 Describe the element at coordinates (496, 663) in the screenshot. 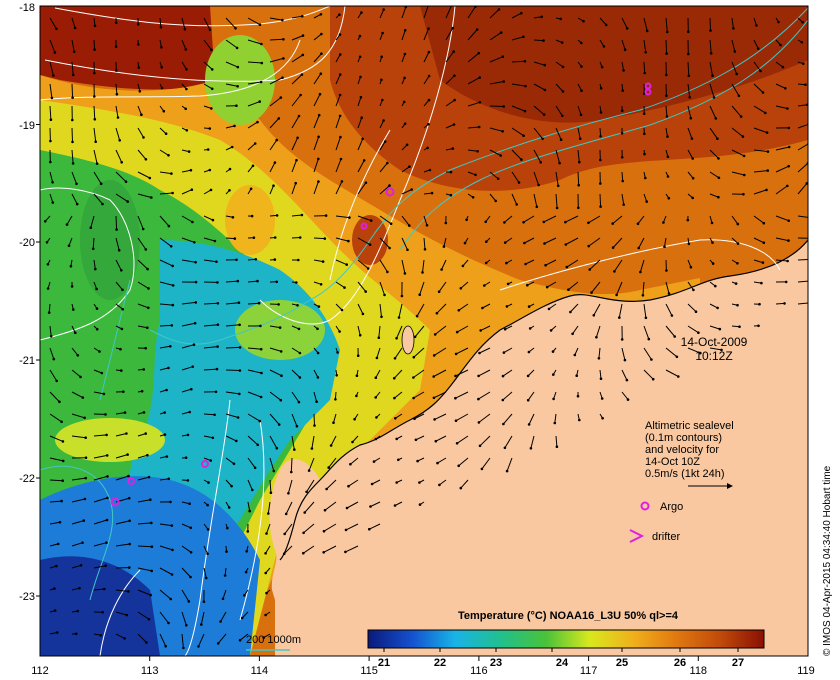

I see `colorbar-tick: 23` at that location.